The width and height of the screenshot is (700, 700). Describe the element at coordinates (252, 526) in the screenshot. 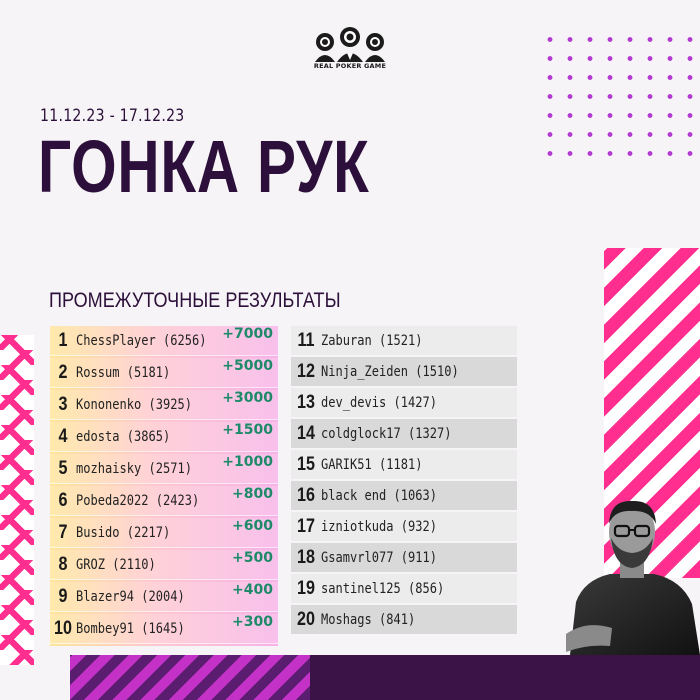

I see `prize-bonus: +600` at that location.